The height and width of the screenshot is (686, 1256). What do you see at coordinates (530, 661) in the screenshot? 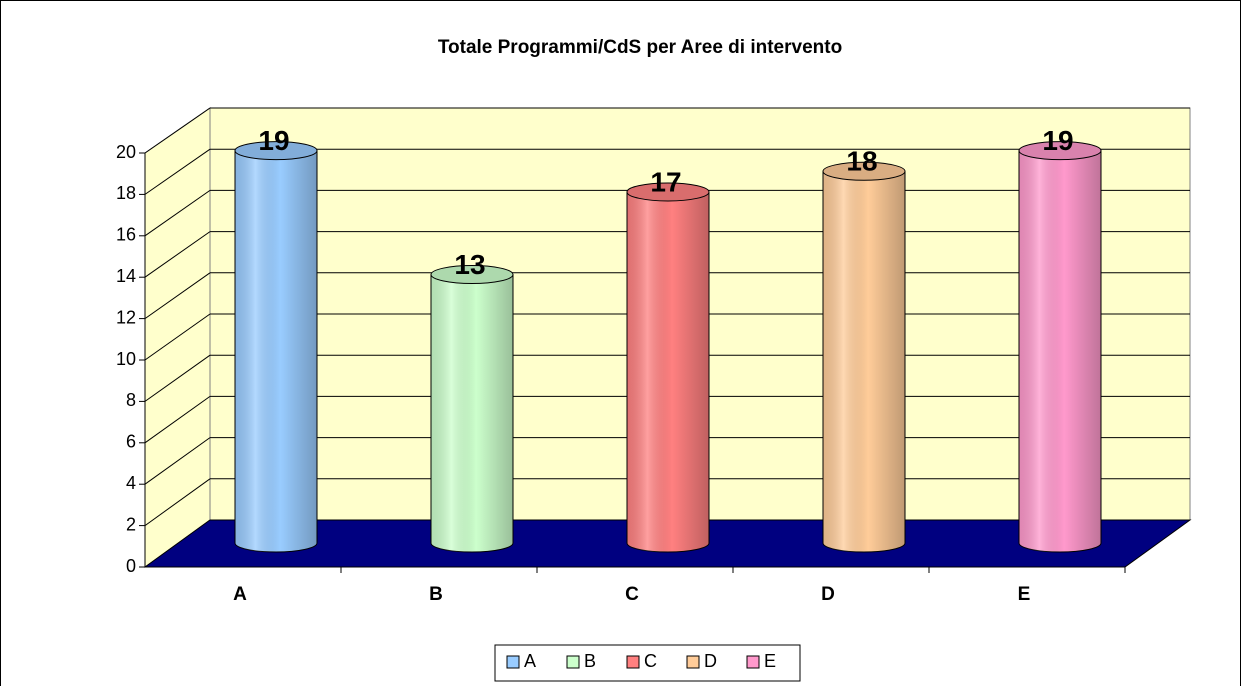
I see `legend-label: A` at bounding box center [530, 661].